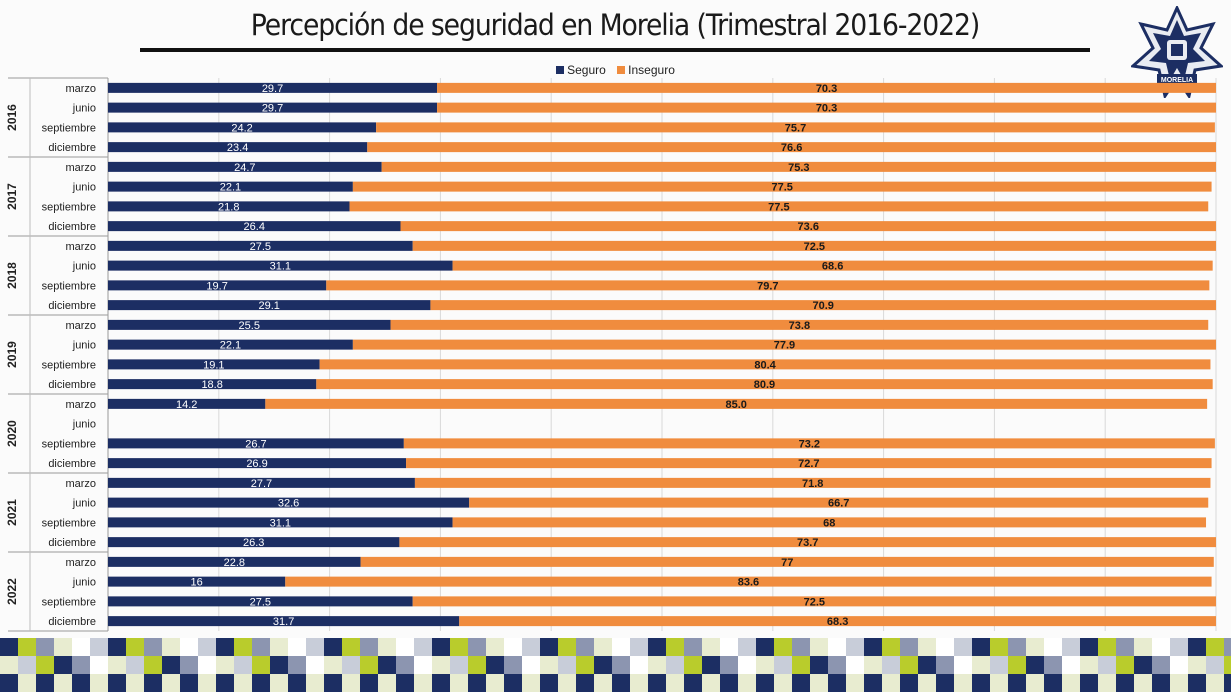 Image resolution: width=1231 pixels, height=692 pixels. I want to click on data-label-seguro: 31.1, so click(280, 267).